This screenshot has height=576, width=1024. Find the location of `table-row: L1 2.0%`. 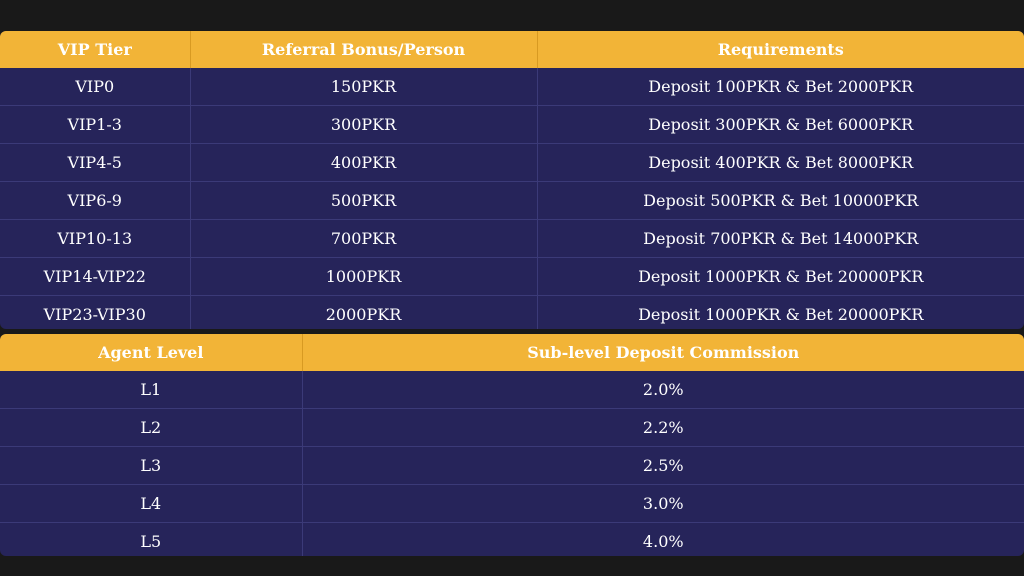

table-row: L1 2.0% is located at coordinates (512, 390).